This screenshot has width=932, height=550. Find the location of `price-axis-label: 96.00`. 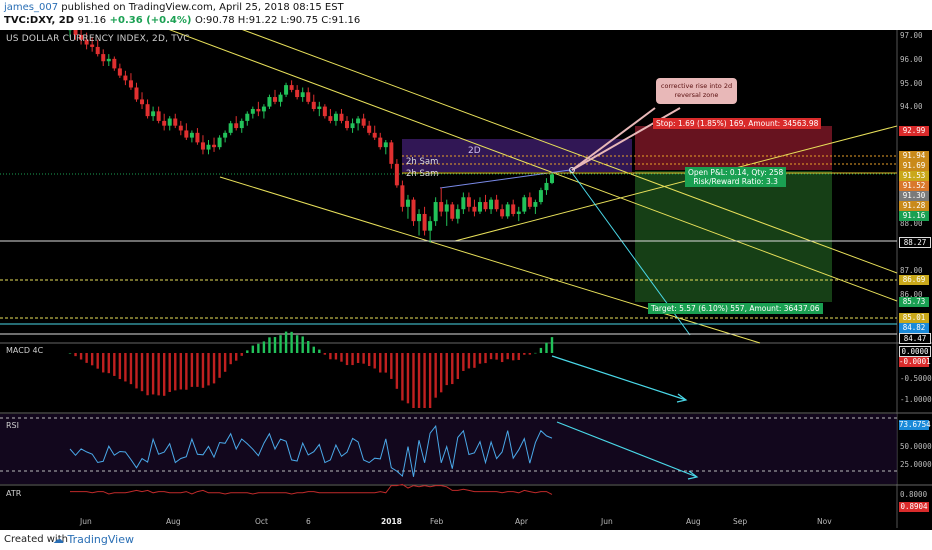

price-axis-label: 96.00 is located at coordinates (911, 59).